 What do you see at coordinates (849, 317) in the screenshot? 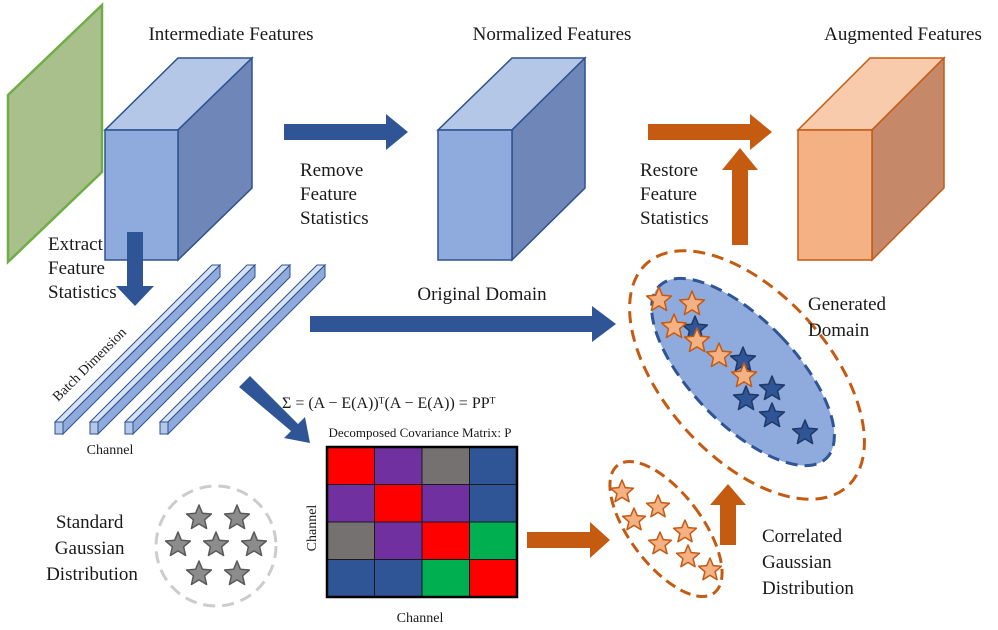
I see `generated-domain-label: Generated Domain` at bounding box center [849, 317].